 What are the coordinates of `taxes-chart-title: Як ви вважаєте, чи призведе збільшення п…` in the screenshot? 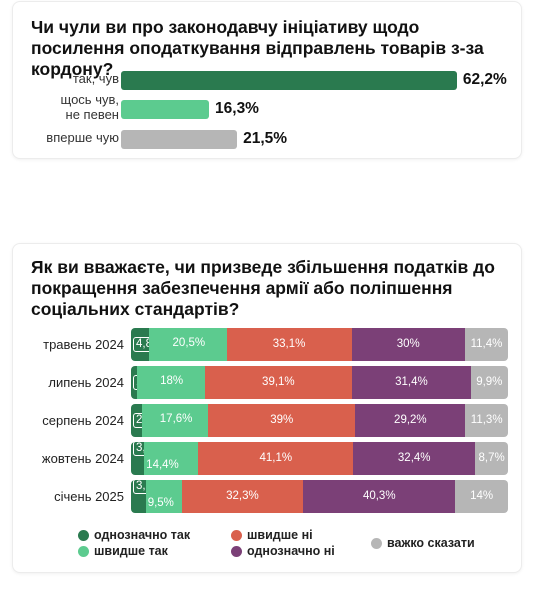 It's located at (263, 288).